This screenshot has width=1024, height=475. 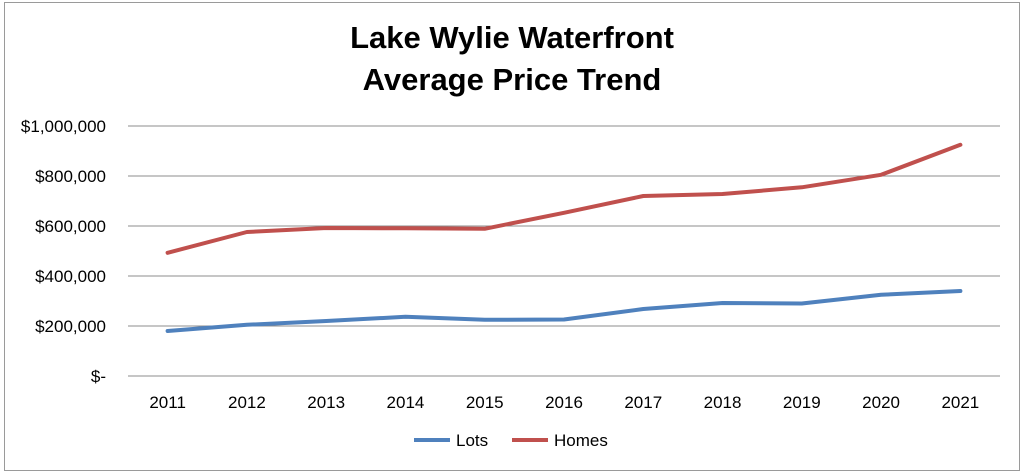 What do you see at coordinates (70, 176) in the screenshot?
I see `y-tick-label: $800,000` at bounding box center [70, 176].